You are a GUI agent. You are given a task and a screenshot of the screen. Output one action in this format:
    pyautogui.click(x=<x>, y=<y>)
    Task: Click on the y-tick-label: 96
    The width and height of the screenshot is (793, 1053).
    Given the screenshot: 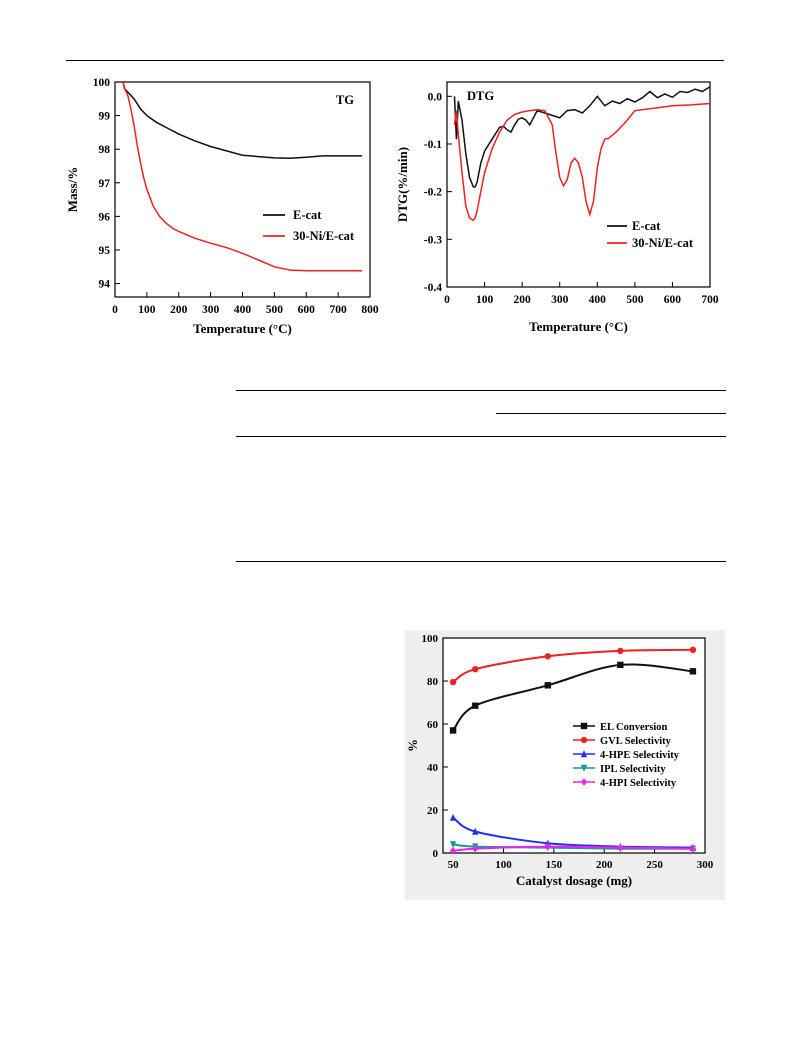 What is the action you would take?
    pyautogui.click(x=105, y=217)
    